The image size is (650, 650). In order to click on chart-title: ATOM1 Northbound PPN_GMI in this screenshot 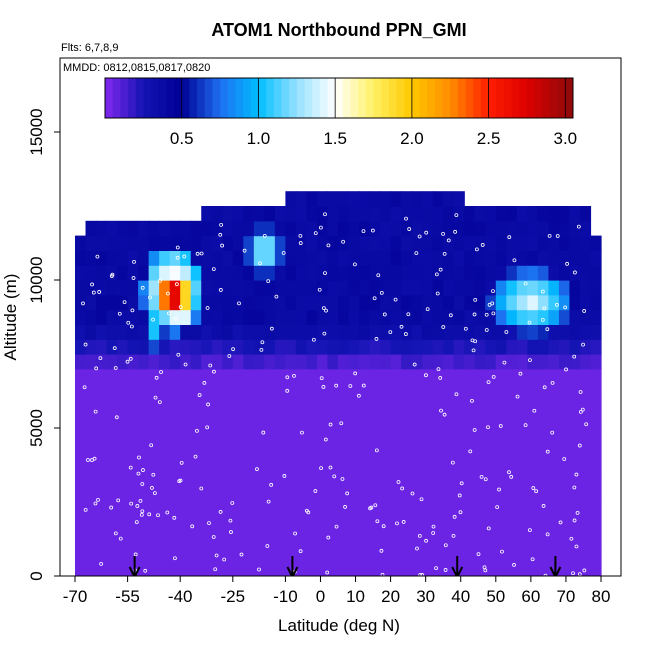, I will do `click(338, 30)`.